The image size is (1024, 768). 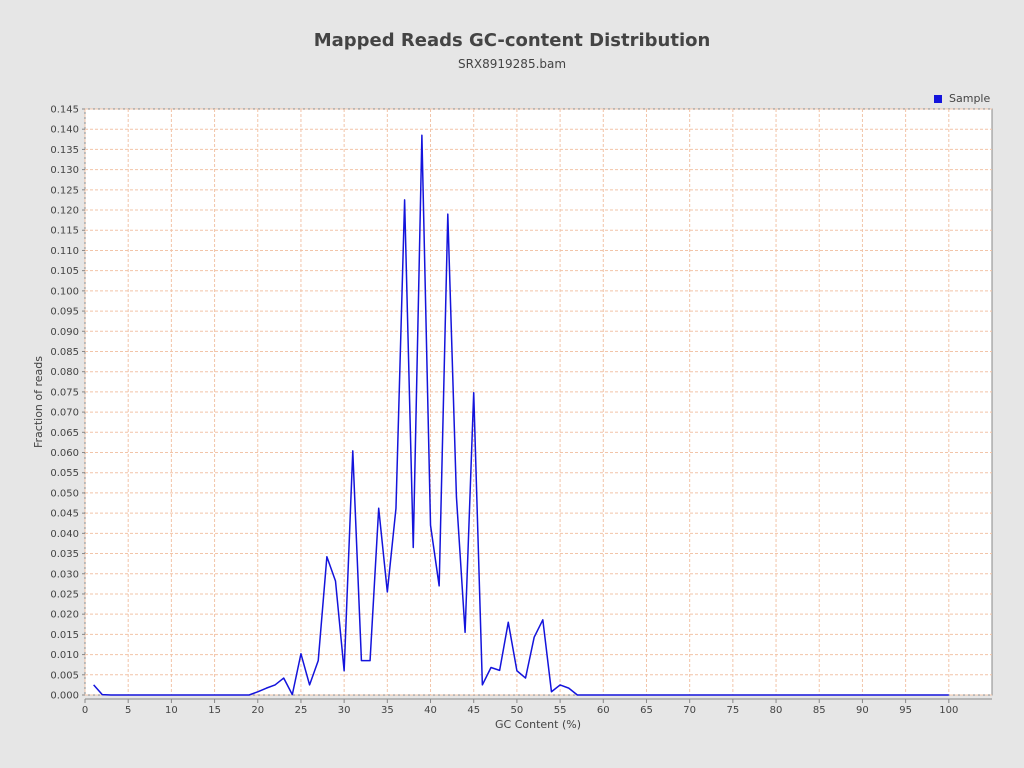 I want to click on y-tick-label: 0.020, so click(x=64, y=615).